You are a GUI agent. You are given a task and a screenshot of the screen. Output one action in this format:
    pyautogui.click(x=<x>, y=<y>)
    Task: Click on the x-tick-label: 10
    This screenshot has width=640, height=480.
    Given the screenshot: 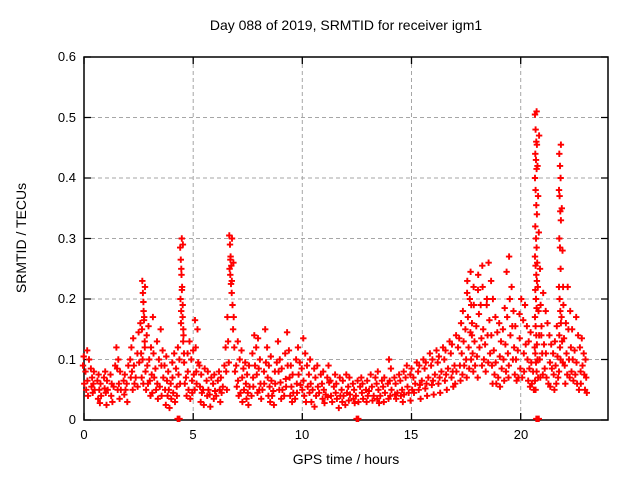 What is the action you would take?
    pyautogui.click(x=302, y=434)
    